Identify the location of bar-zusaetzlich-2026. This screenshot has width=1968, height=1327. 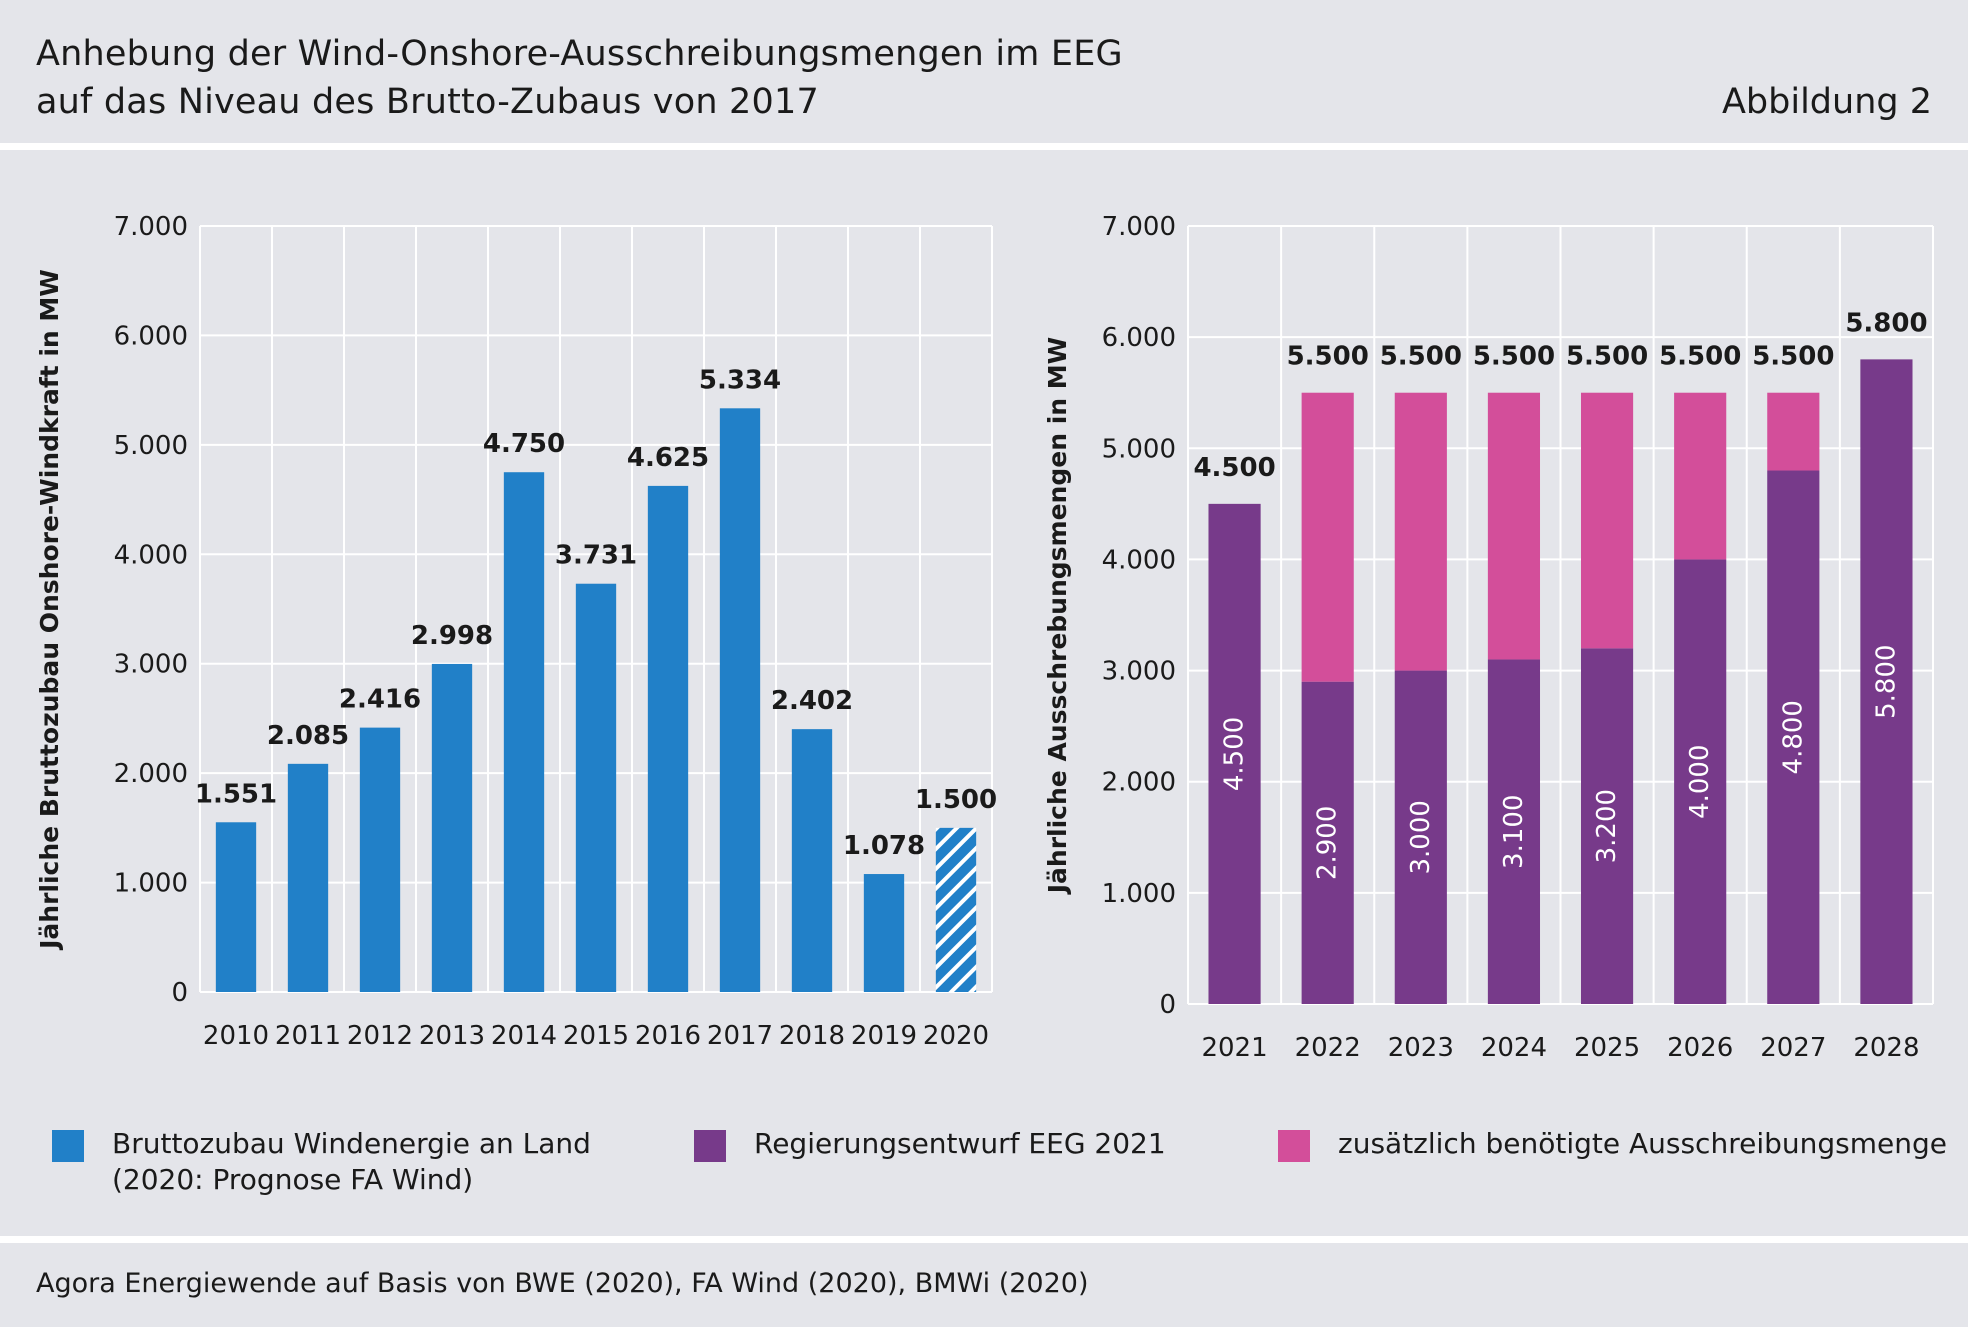
(1700, 476).